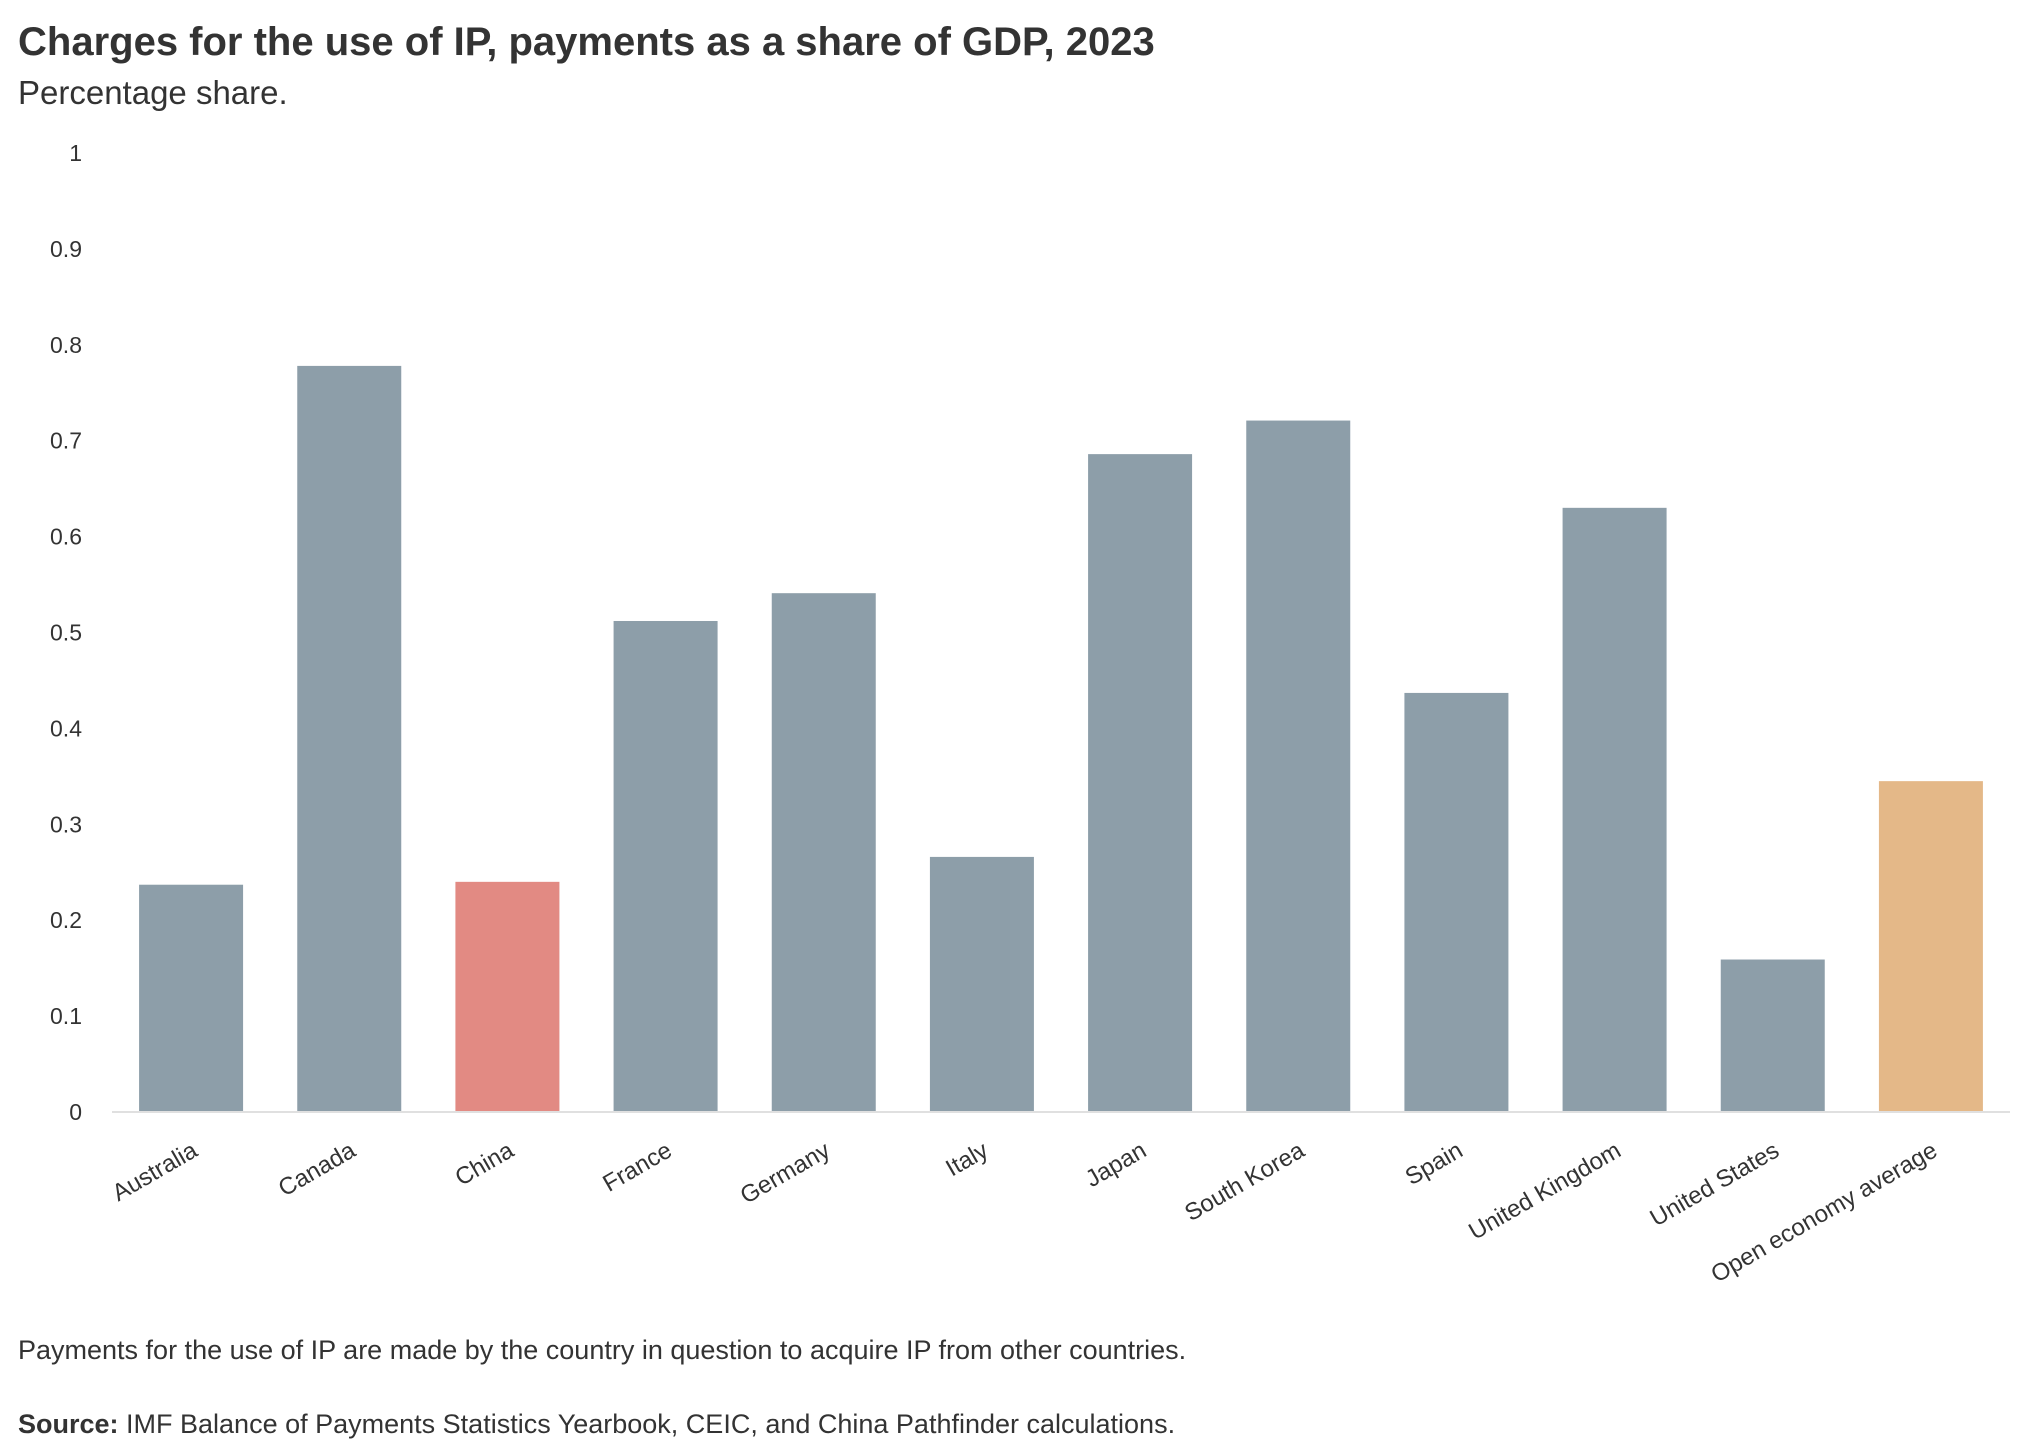  What do you see at coordinates (981, 984) in the screenshot?
I see `bar-italy` at bounding box center [981, 984].